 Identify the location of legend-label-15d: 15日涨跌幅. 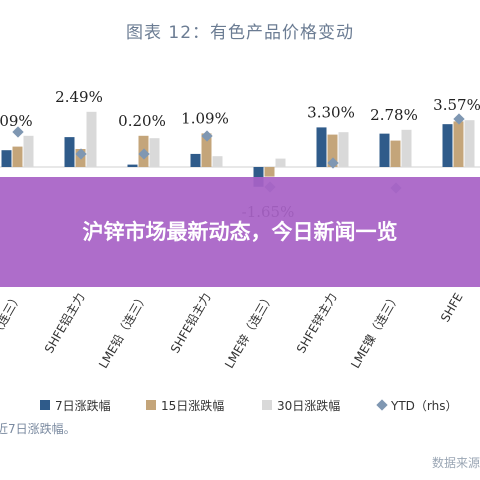
(193, 405).